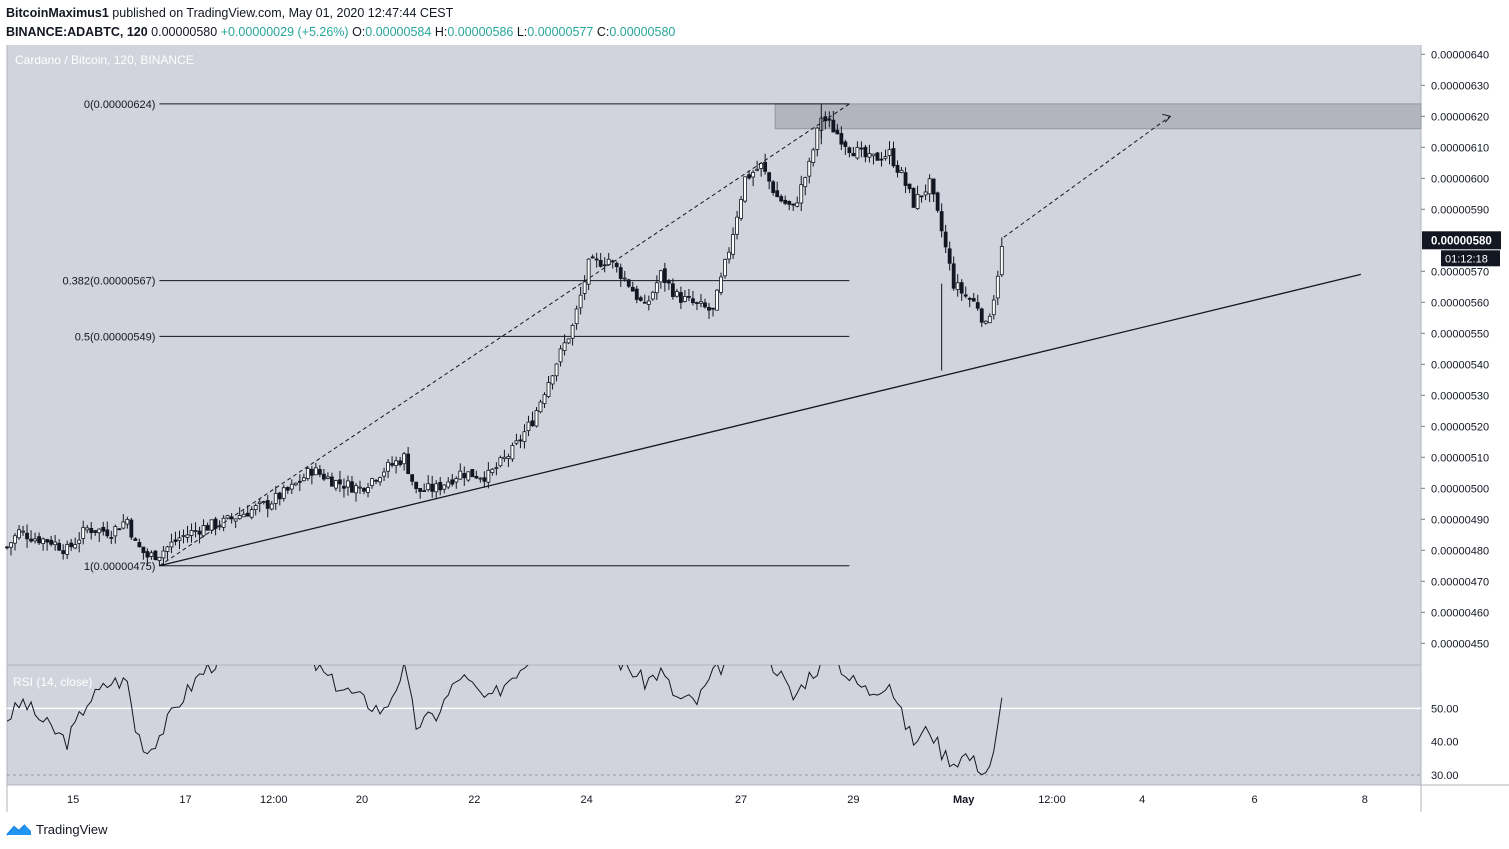 The height and width of the screenshot is (849, 1509). I want to click on y-tick-label: 0.00000610, so click(1460, 148).